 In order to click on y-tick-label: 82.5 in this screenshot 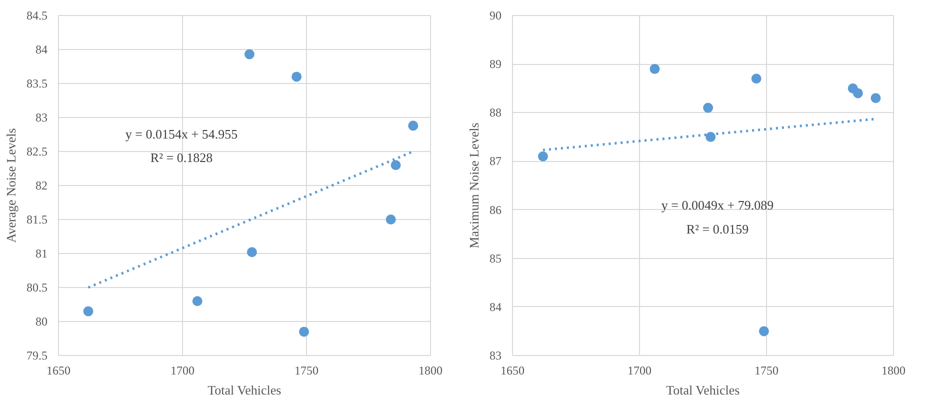, I will do `click(37, 151)`.